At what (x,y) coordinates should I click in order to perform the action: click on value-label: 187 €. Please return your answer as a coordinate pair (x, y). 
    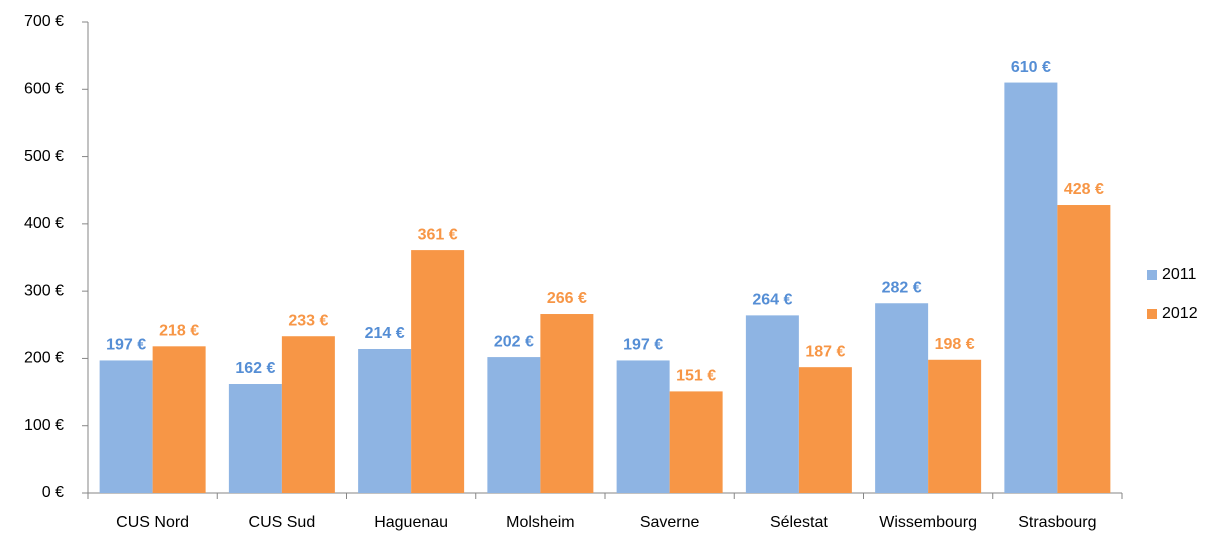
    Looking at the image, I should click on (825, 351).